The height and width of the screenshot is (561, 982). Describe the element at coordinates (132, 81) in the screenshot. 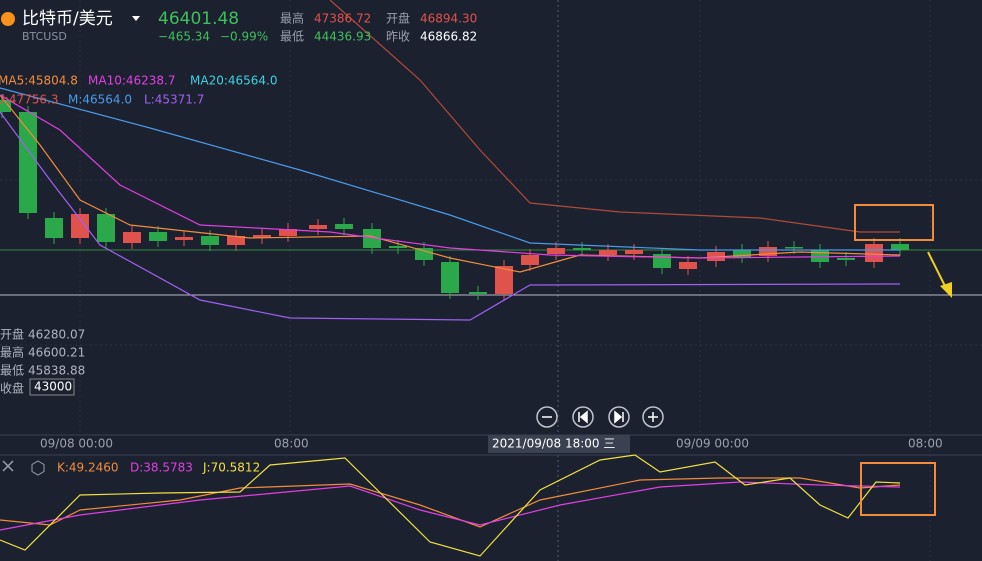

I see `ma-label: MA10:46238.7` at that location.